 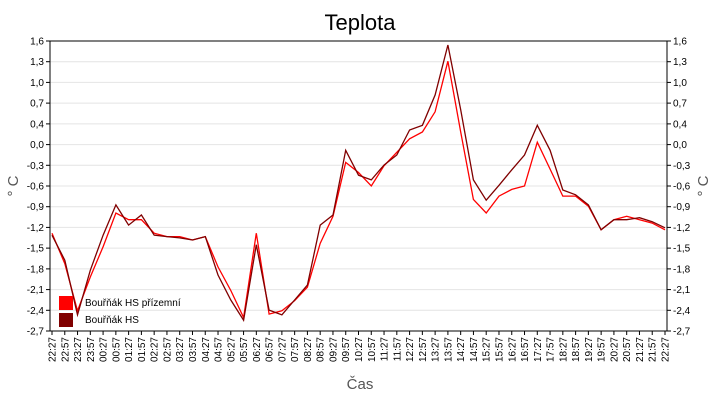 I want to click on x-tick-label: 19:57, so click(x=602, y=349).